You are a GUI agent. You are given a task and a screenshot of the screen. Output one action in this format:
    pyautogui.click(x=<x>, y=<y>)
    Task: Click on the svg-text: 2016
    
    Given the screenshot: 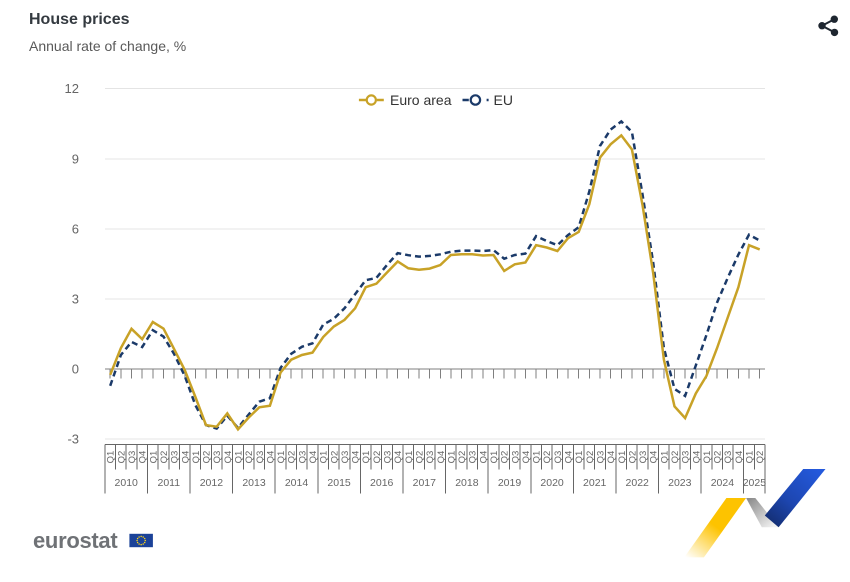 What is the action you would take?
    pyautogui.click(x=382, y=483)
    